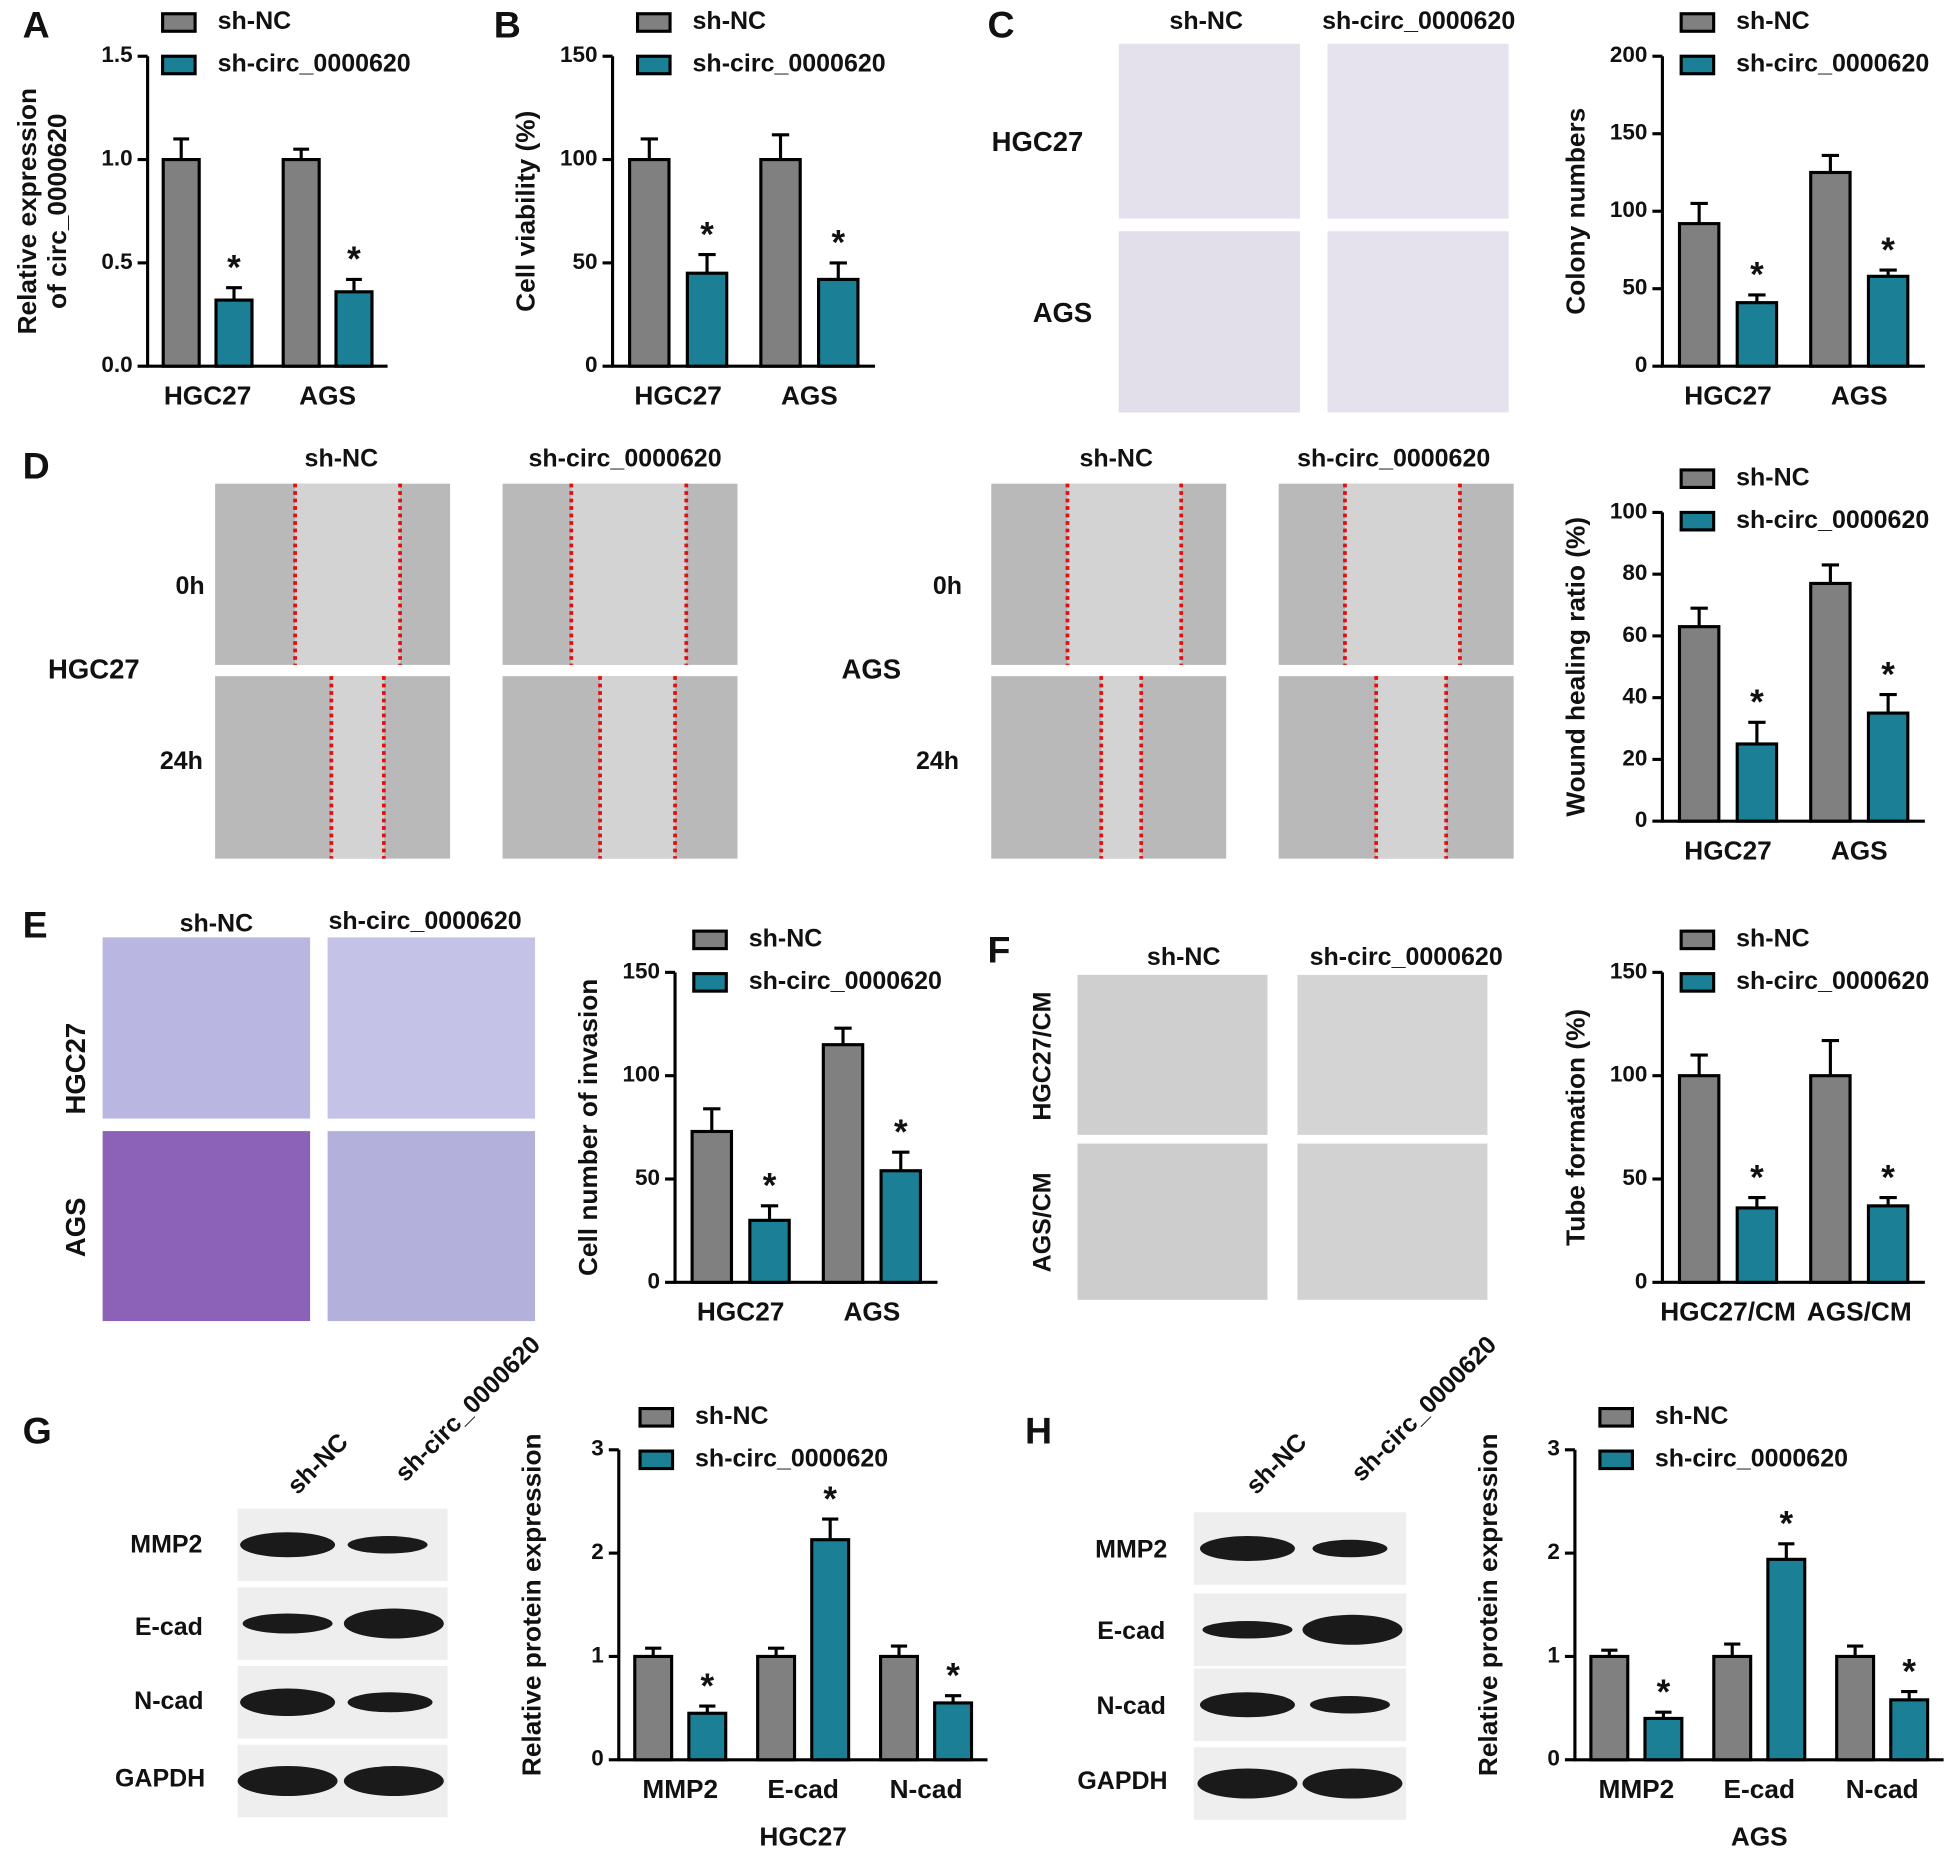  What do you see at coordinates (937, 761) in the screenshot?
I see `image-label: 24h` at bounding box center [937, 761].